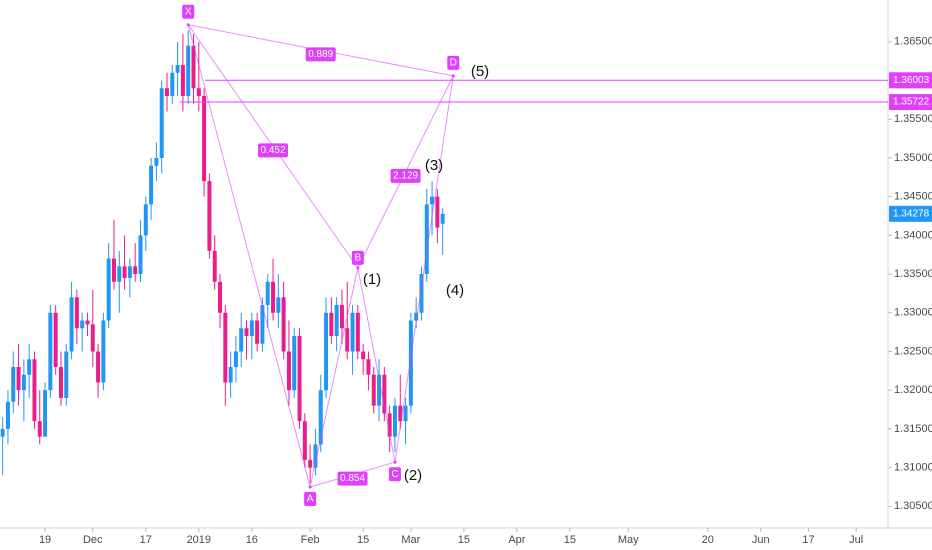  What do you see at coordinates (464, 540) in the screenshot?
I see `x-tick-label: 15` at bounding box center [464, 540].